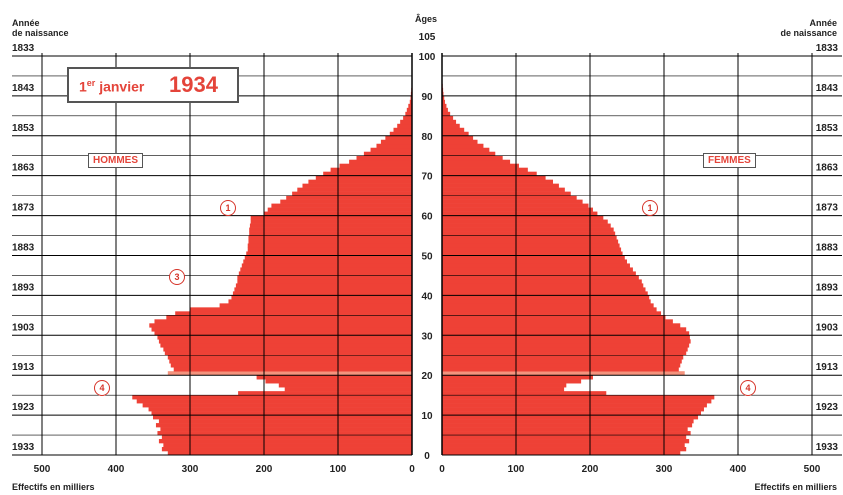 Image resolution: width=843 pixels, height=495 pixels. I want to click on birth-year-right-1883: 1883, so click(827, 247).